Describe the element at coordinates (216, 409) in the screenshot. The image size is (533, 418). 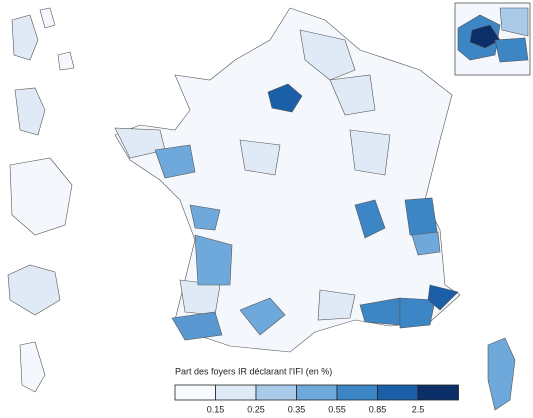
I see `legend-break-label: 0.15` at that location.